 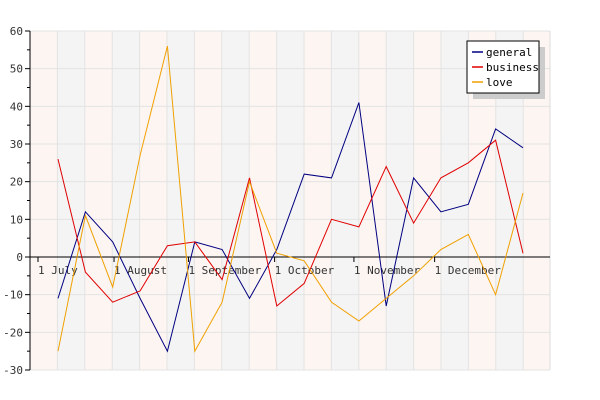 I want to click on y-tick-label: 10, so click(x=16, y=219).